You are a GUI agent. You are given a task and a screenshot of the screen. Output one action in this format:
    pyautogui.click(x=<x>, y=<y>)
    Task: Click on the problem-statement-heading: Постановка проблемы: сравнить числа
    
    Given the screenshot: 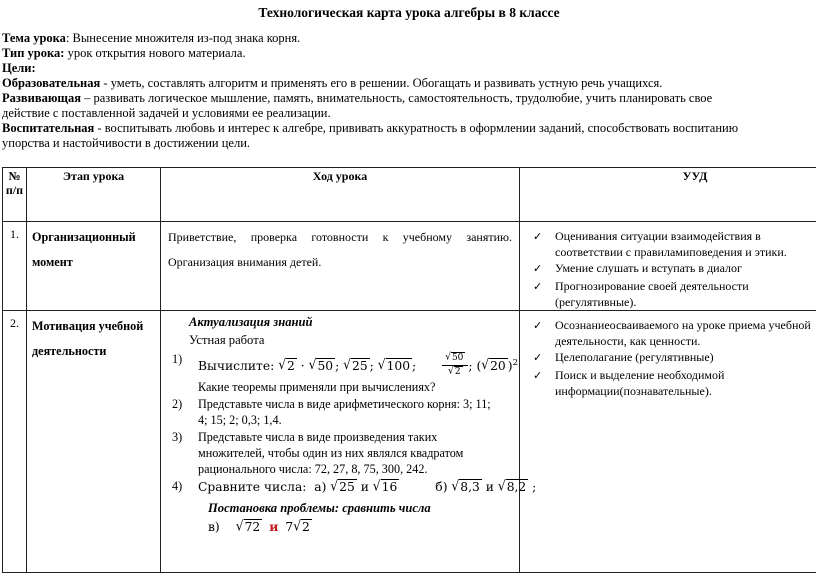 What is the action you would take?
    pyautogui.click(x=341, y=508)
    